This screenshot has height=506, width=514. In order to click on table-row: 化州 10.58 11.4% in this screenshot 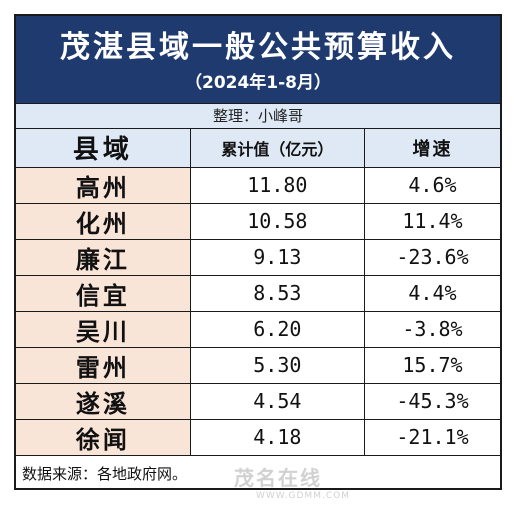, I will do `click(258, 221)`.